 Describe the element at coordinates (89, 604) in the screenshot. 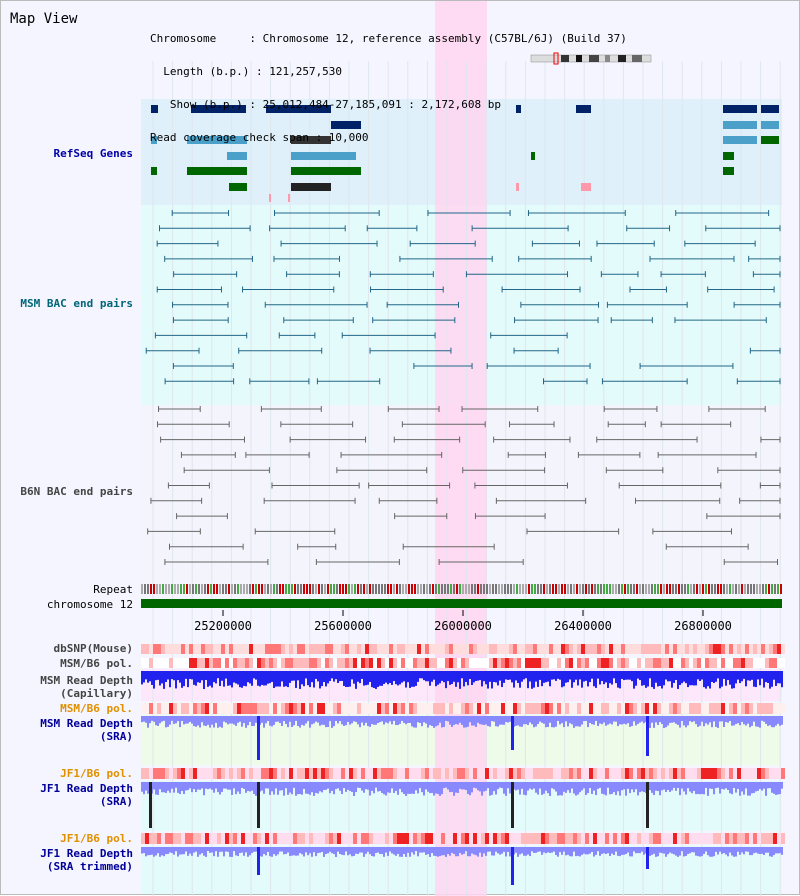

I see `track-label-chromosome: chromosome 12` at that location.